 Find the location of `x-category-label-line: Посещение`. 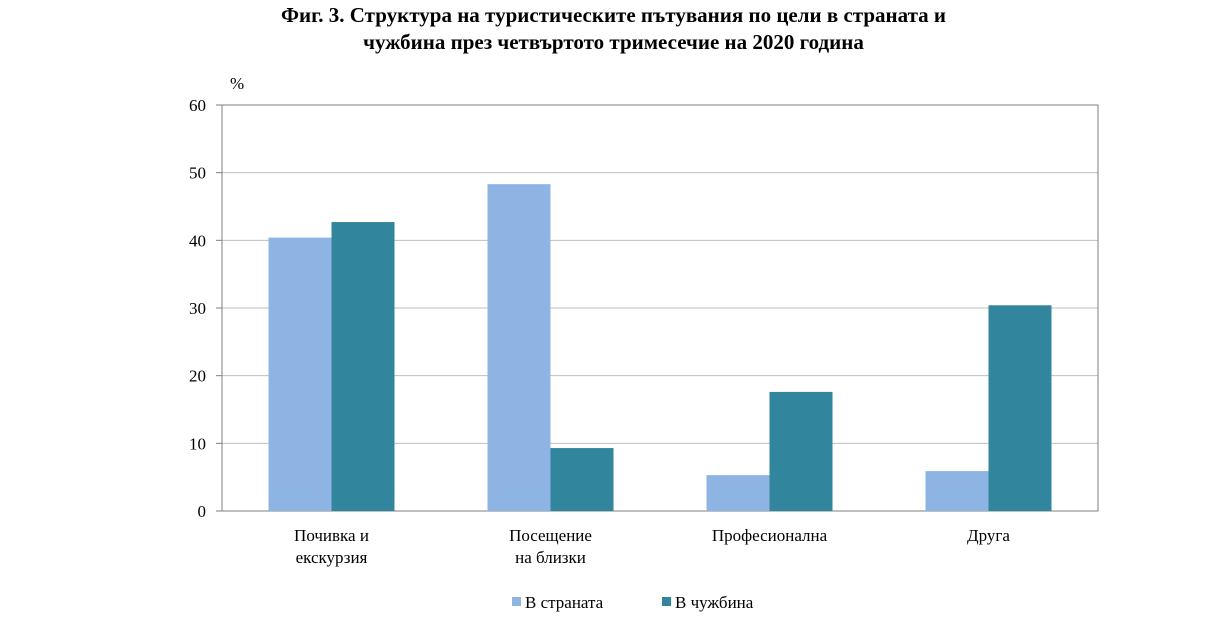

x-category-label-line: Посещение is located at coordinates (550, 535).